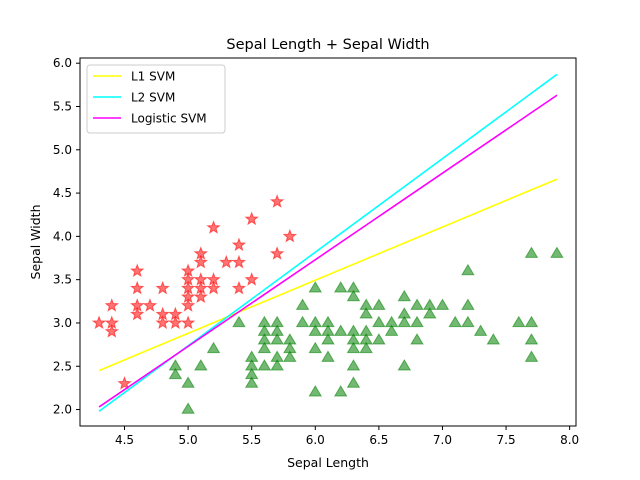 Image resolution: width=640 pixels, height=480 pixels. What do you see at coordinates (62, 280) in the screenshot?
I see `y-tick-label: 3.5` at bounding box center [62, 280].